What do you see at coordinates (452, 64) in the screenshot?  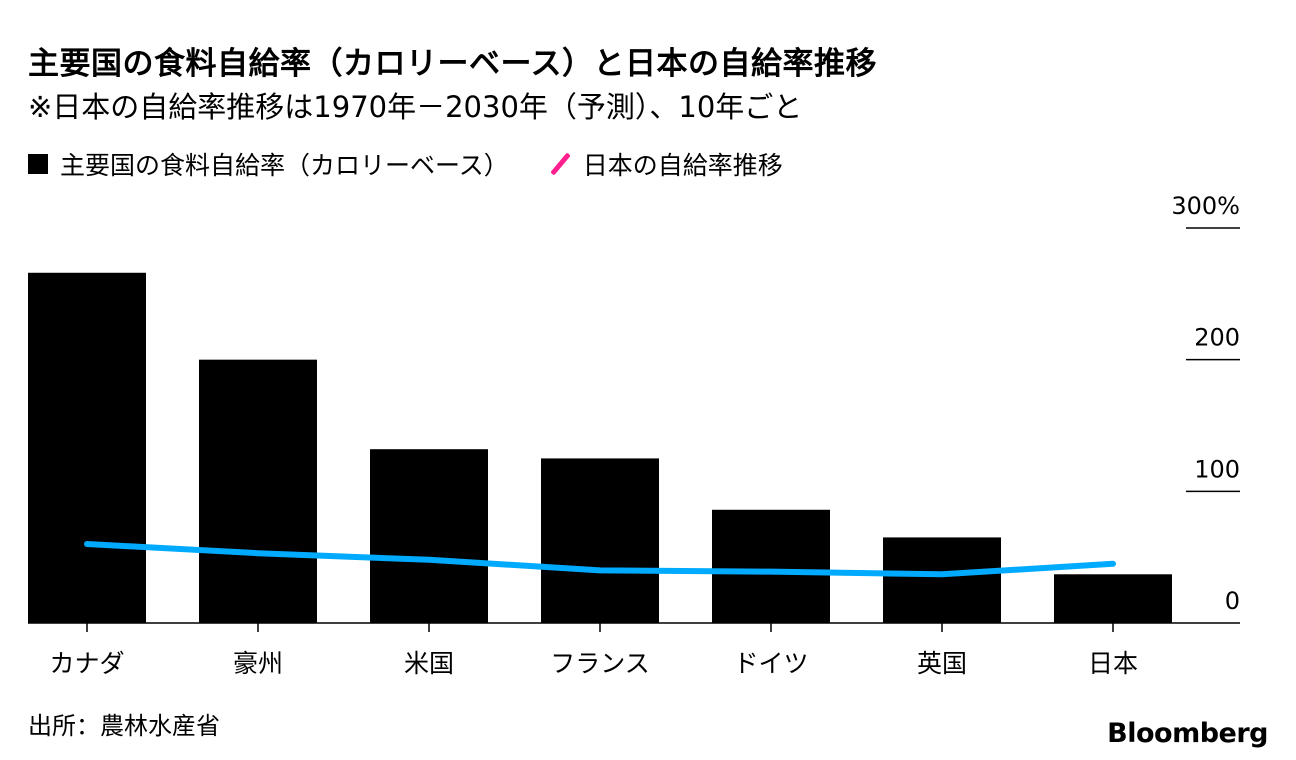 I see `chart-title: 主要国の食料自給率（カロリーベース）と日本の自給率推移` at bounding box center [452, 64].